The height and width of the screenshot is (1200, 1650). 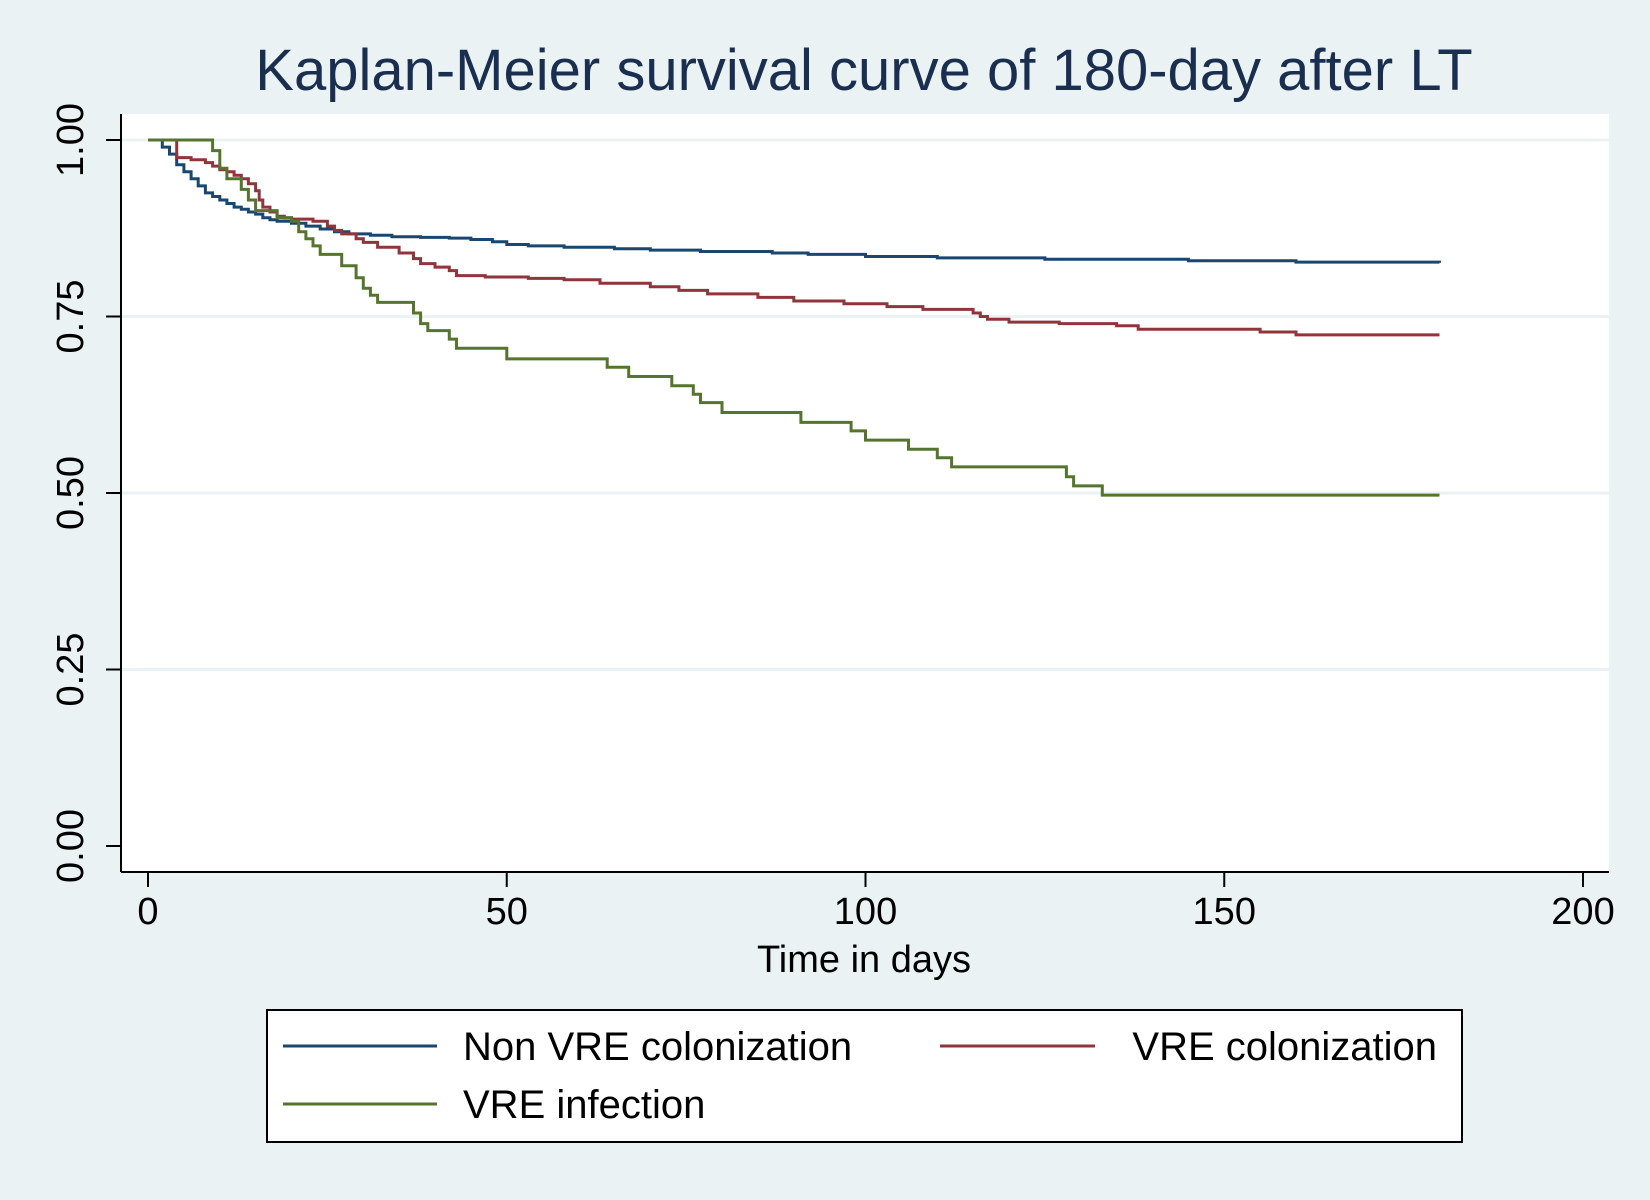 What do you see at coordinates (147, 912) in the screenshot?
I see `x-tick-label: 0` at bounding box center [147, 912].